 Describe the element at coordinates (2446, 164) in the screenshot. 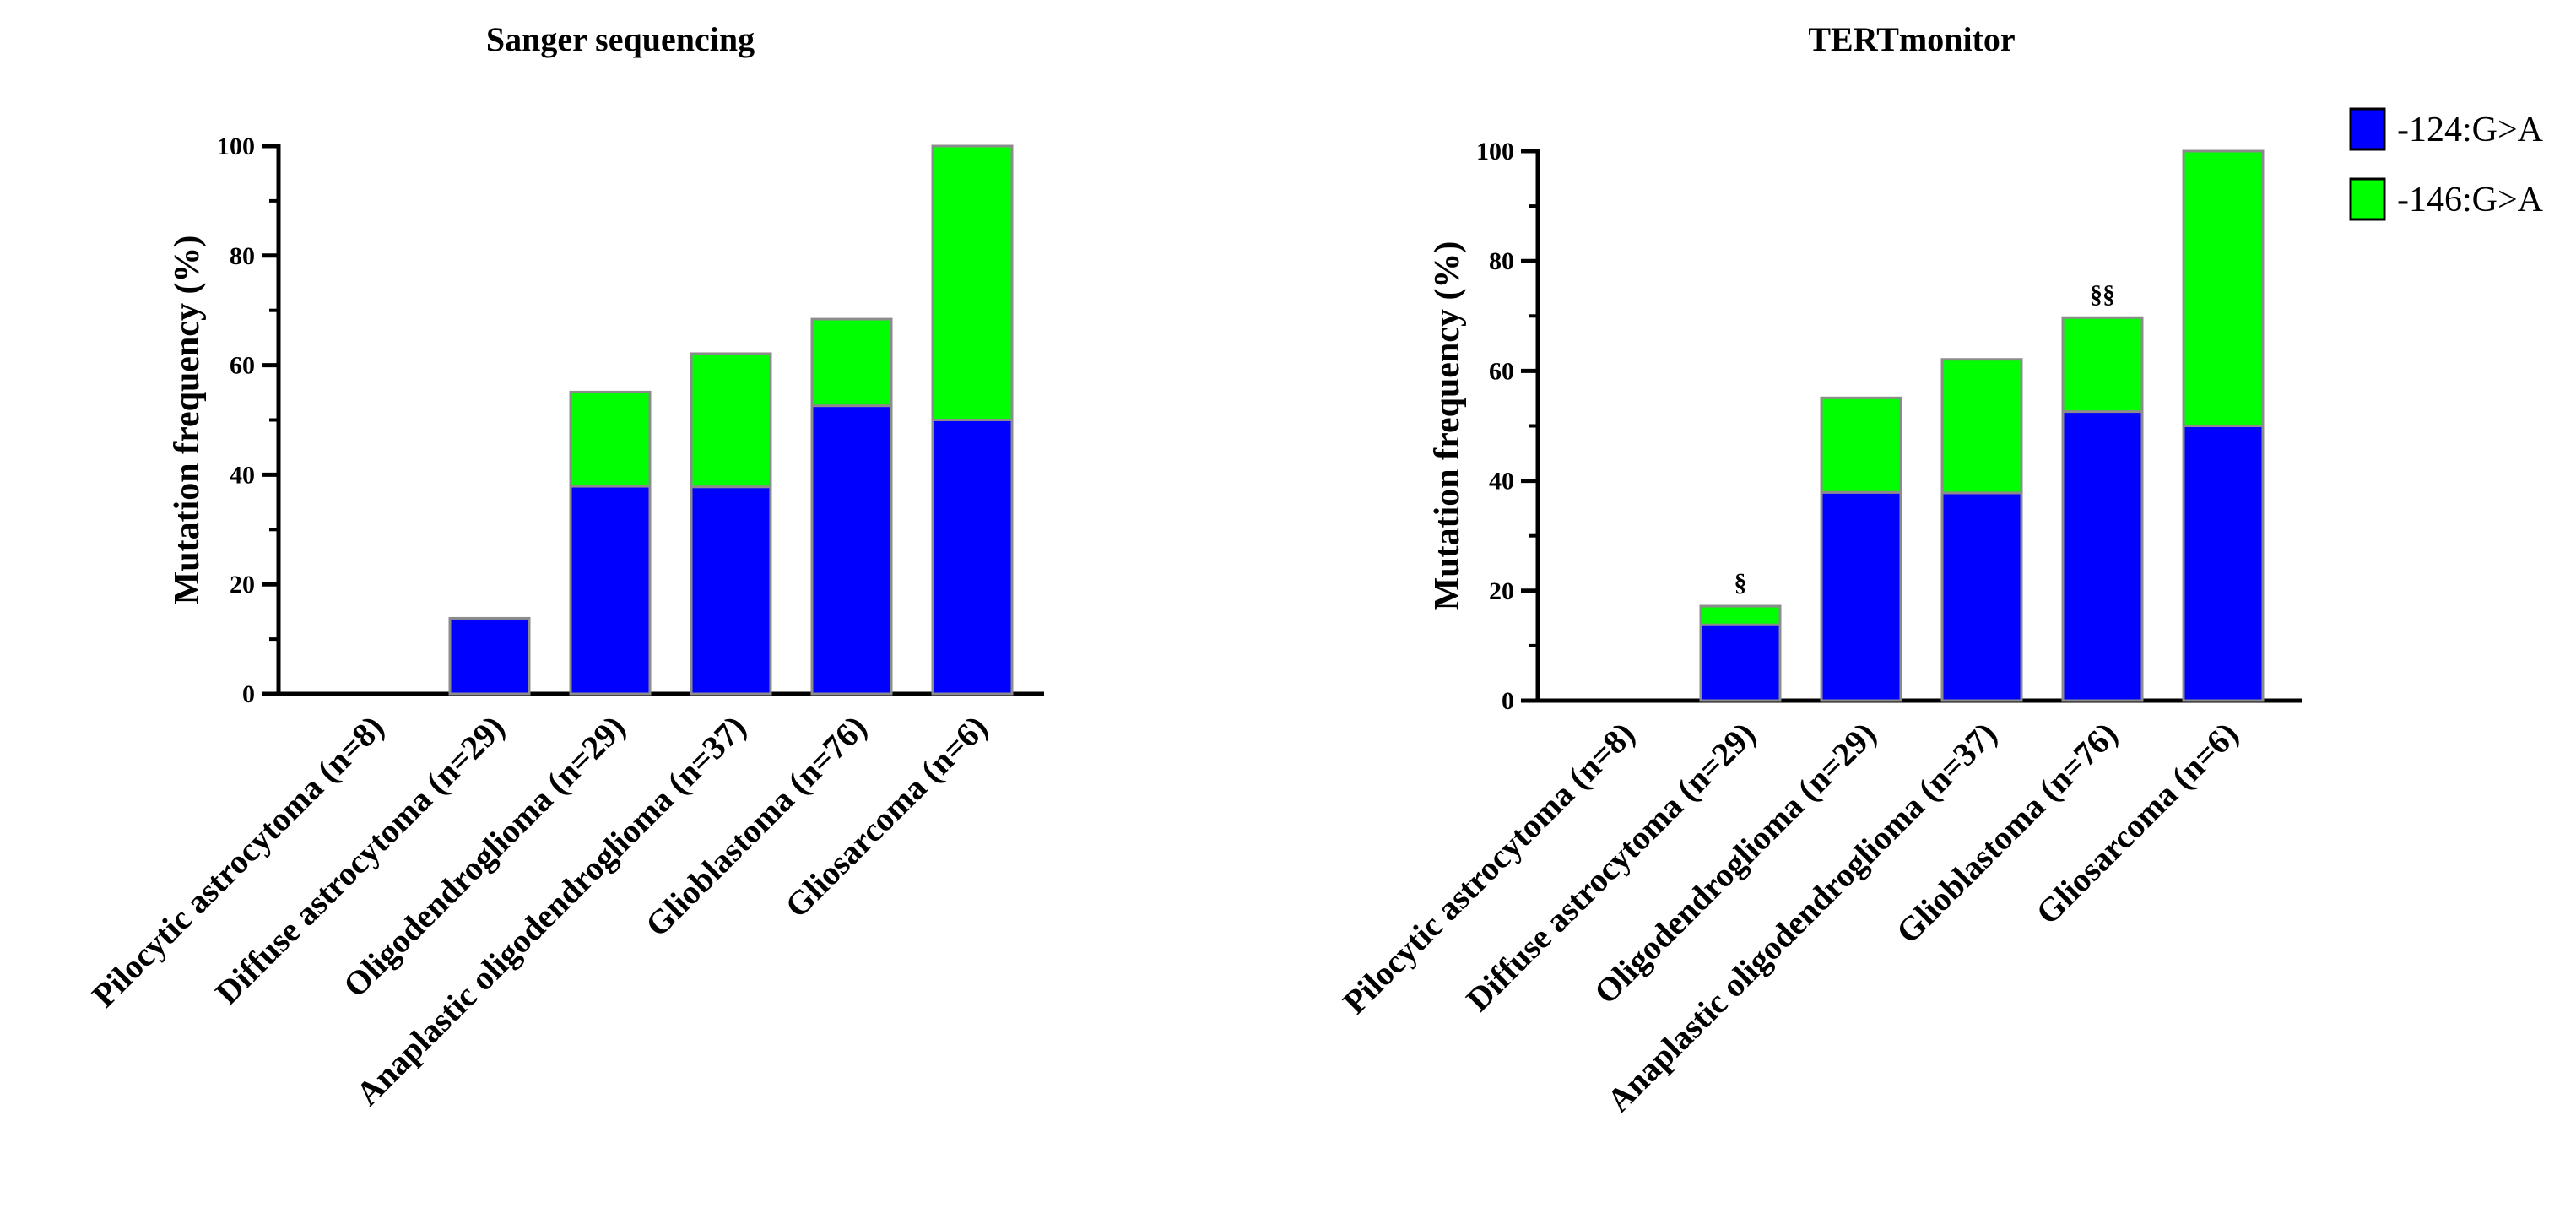

I see `legend: -124:G>A -146:G>A` at that location.